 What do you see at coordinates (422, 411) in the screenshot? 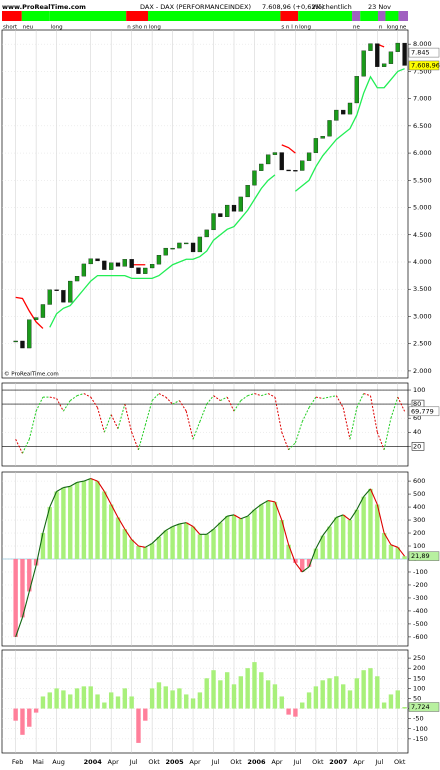
I see `last-value-label: 69,779` at bounding box center [422, 411].